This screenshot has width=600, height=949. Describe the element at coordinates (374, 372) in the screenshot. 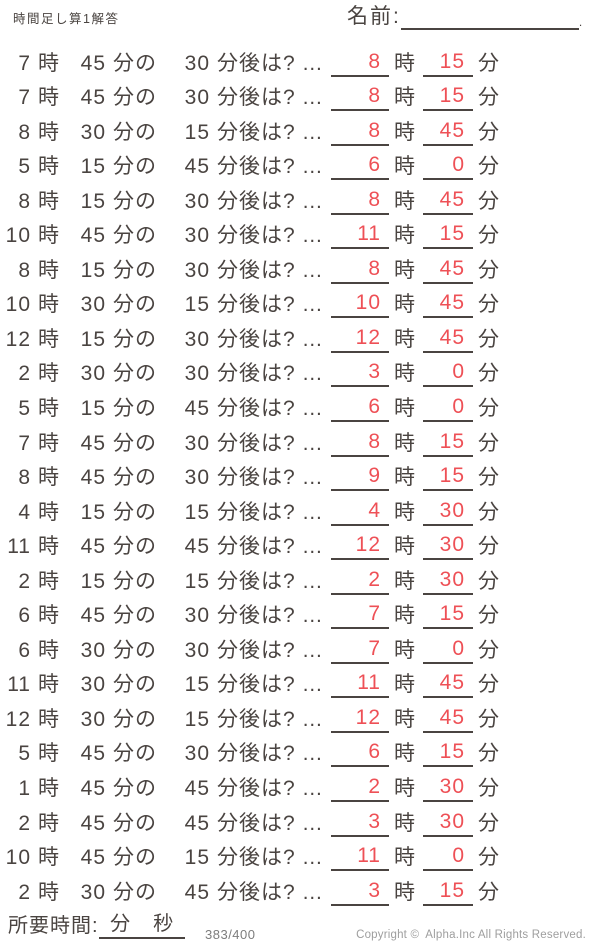

I see `answer-hour-value: 3` at that location.